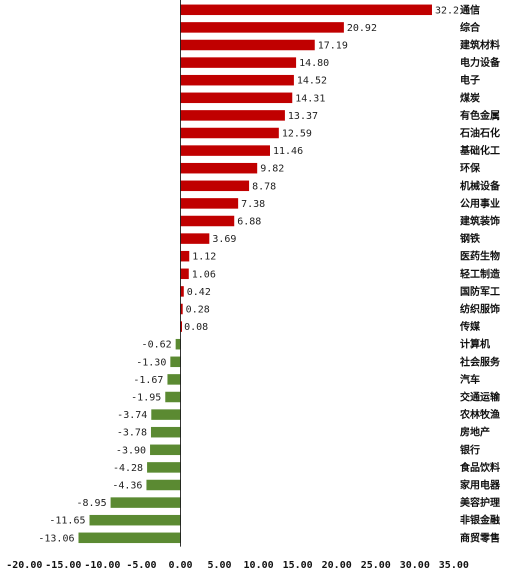  Describe the element at coordinates (479, 150) in the screenshot. I see `category-label: 基础化工` at that location.